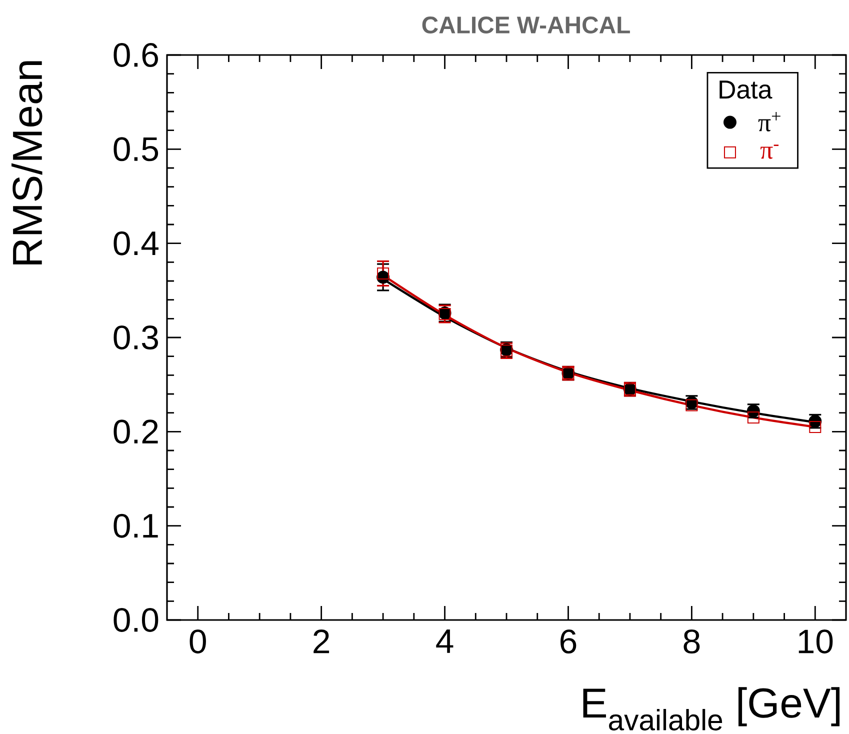 This screenshot has height=734, width=849. What do you see at coordinates (526, 25) in the screenshot?
I see `chart-title: CALICE W-AHCAL` at bounding box center [526, 25].